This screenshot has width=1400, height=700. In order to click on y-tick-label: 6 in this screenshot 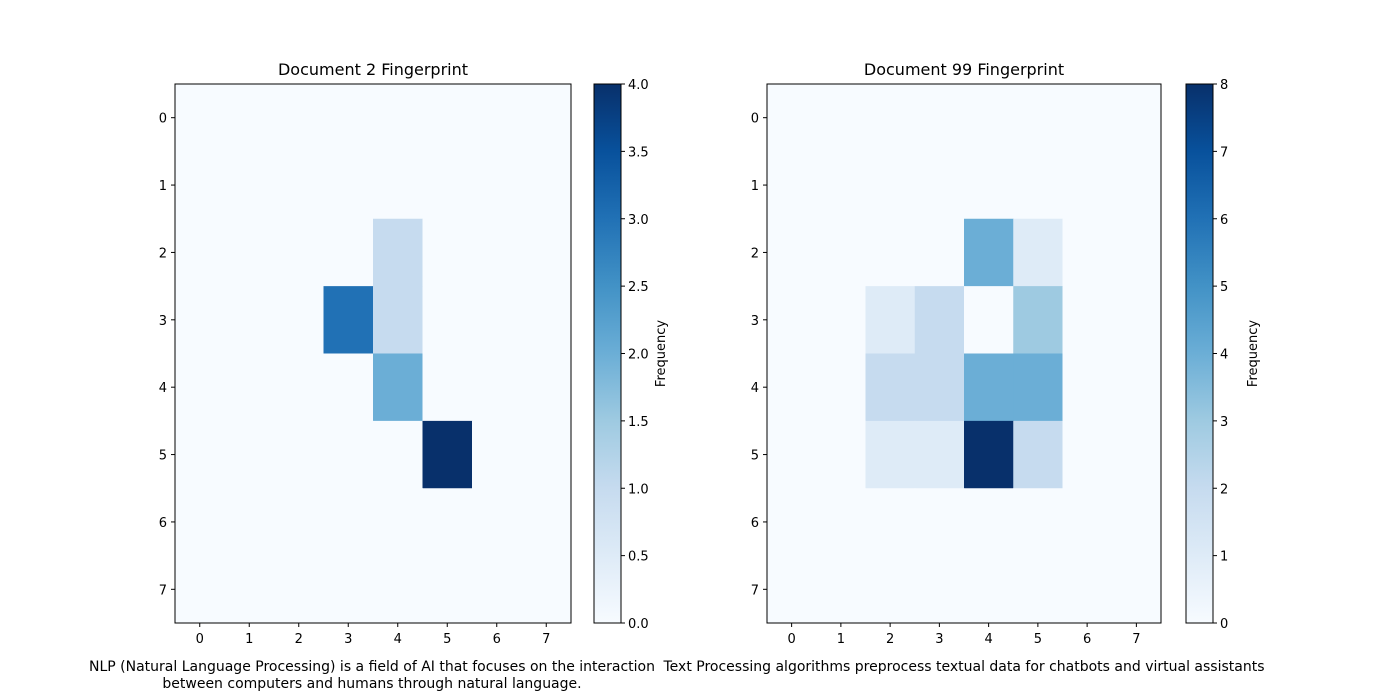, I will do `click(755, 523)`.